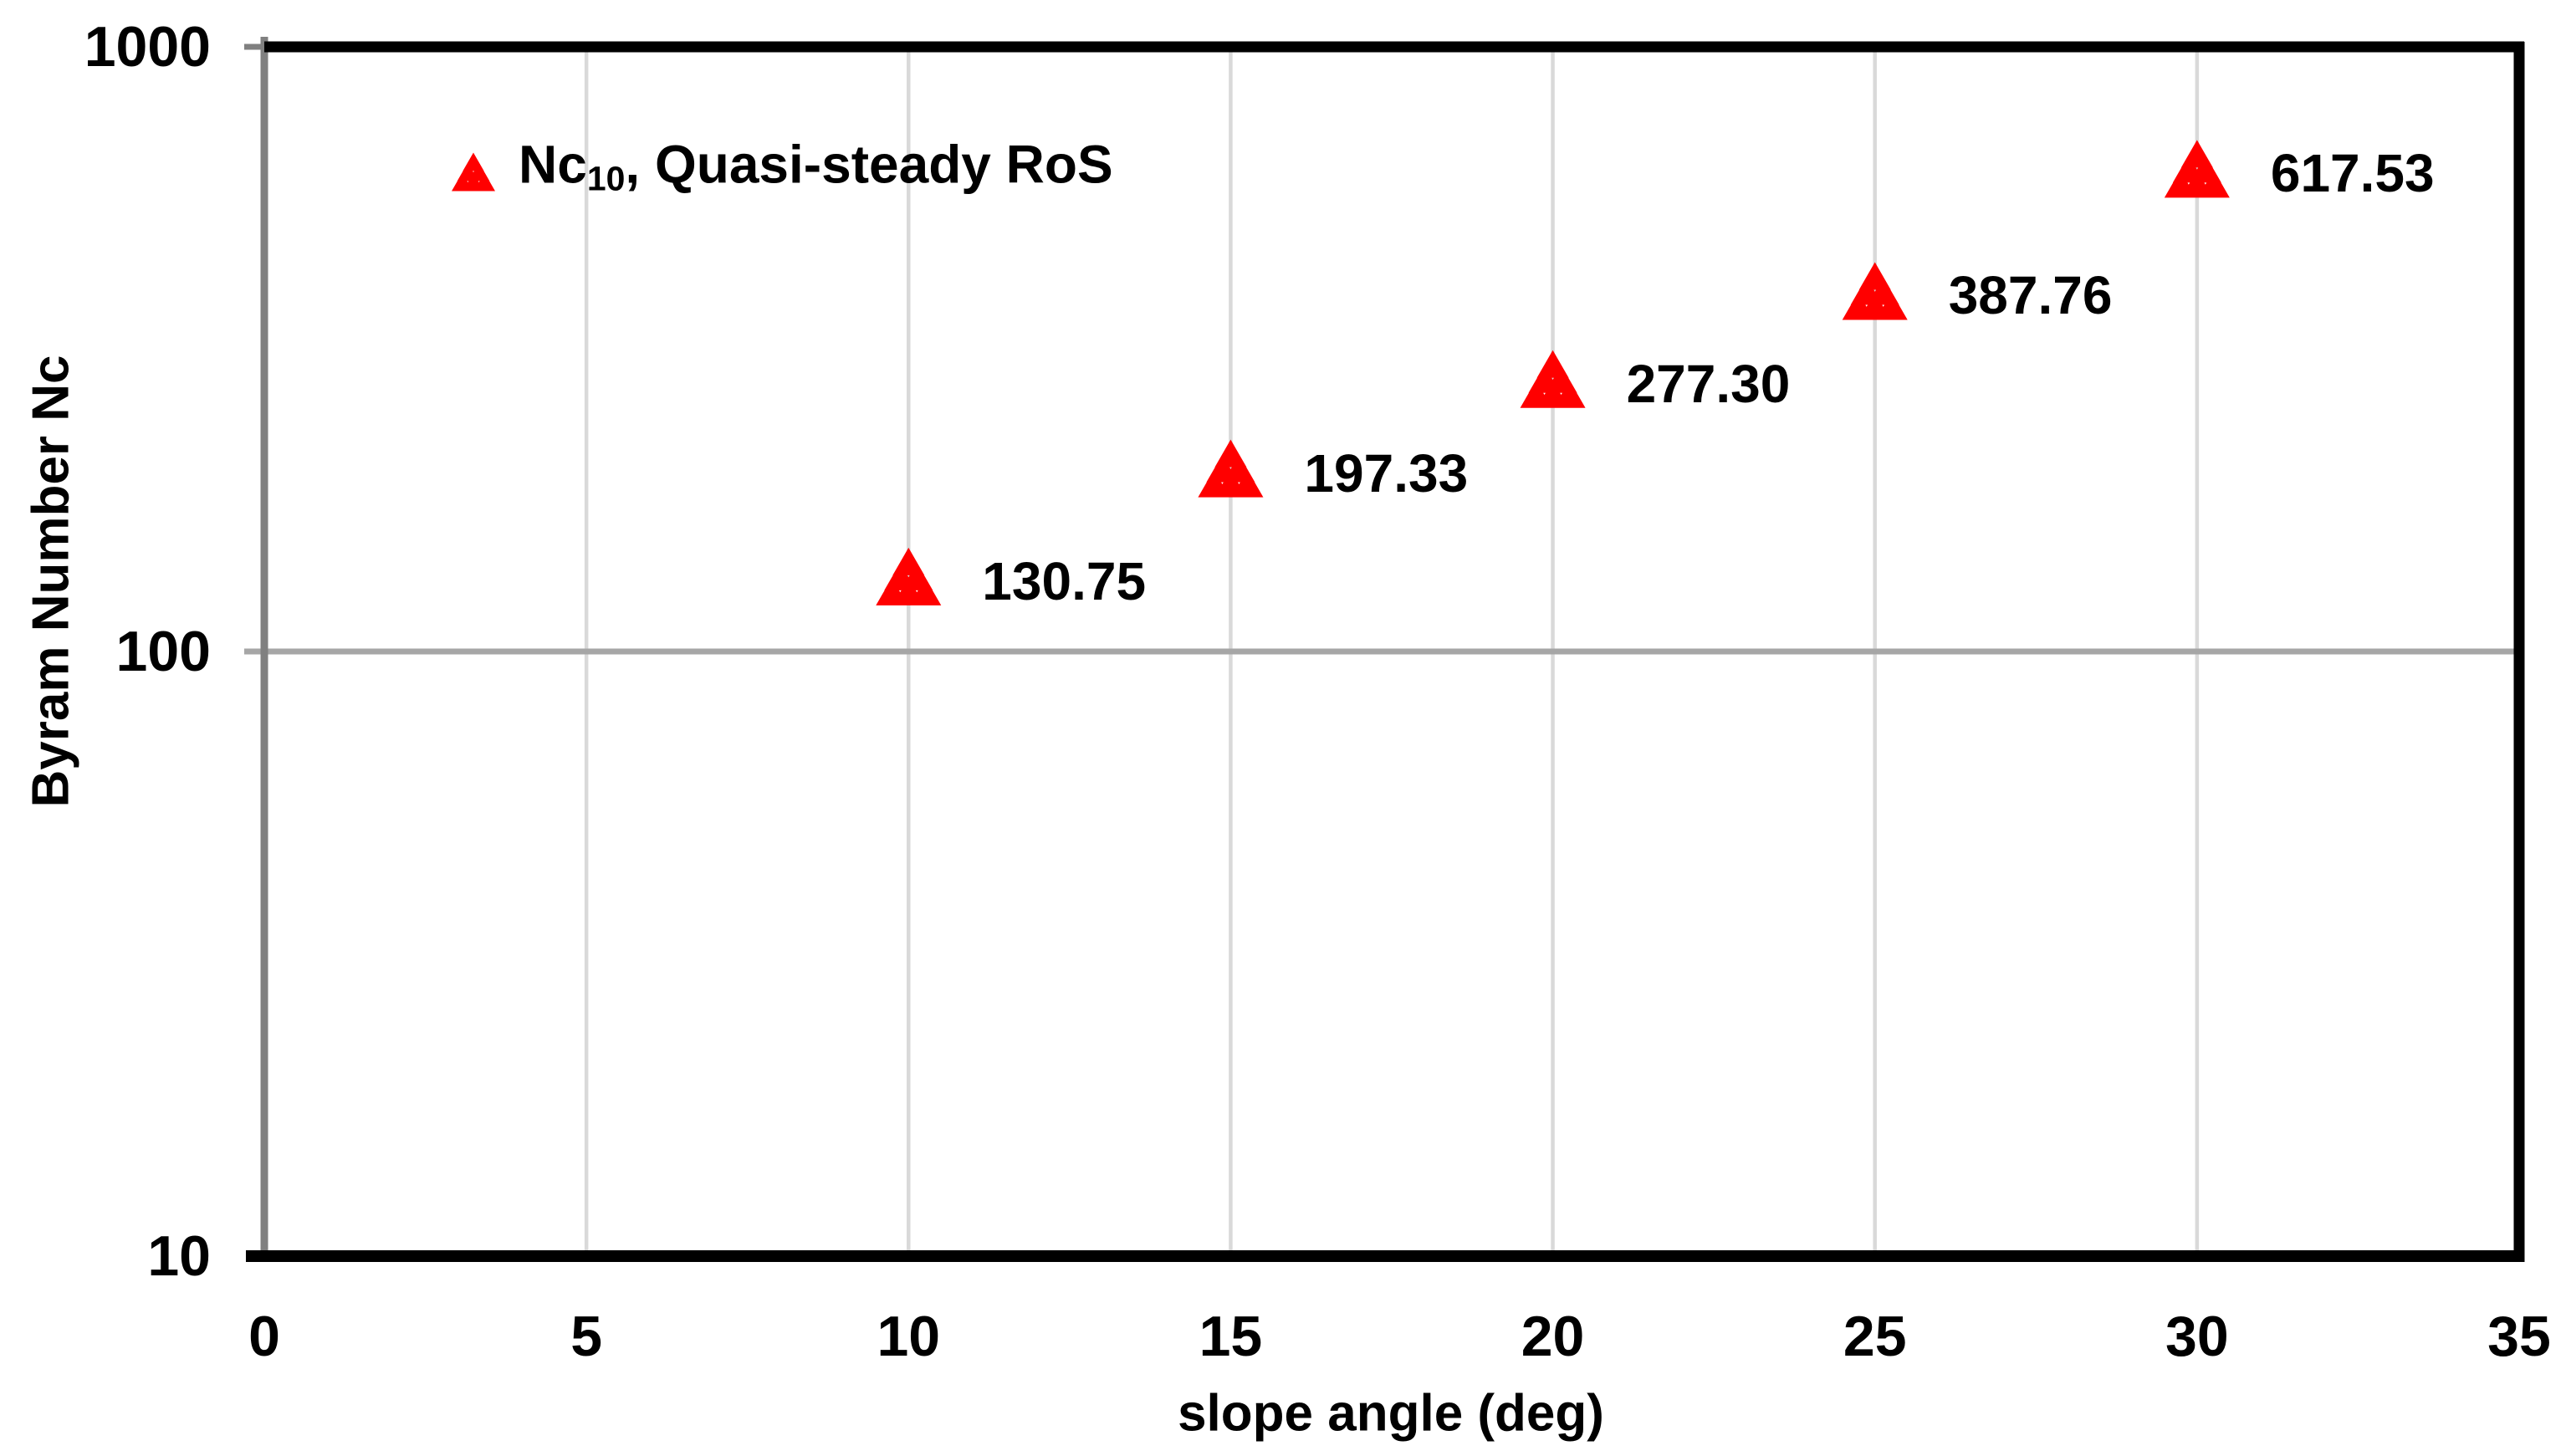  What do you see at coordinates (1064, 580) in the screenshot?
I see `data-point-label: 130.75` at bounding box center [1064, 580].